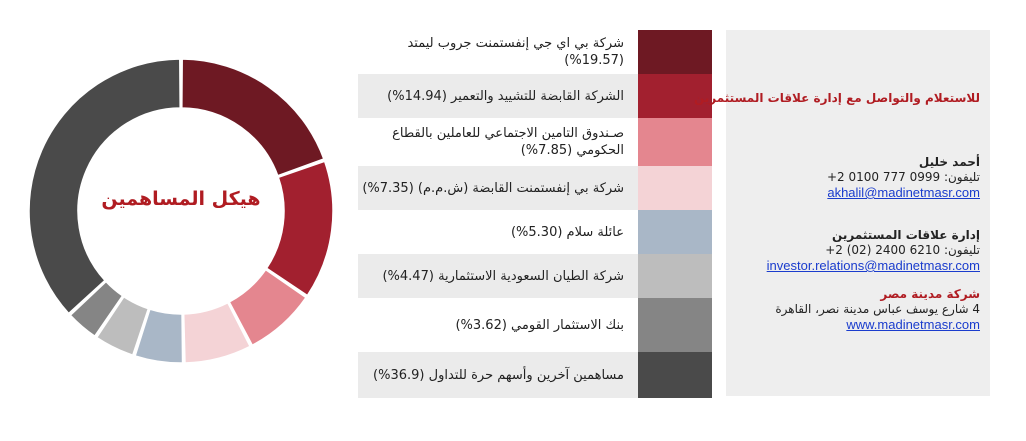  What do you see at coordinates (913, 324) in the screenshot?
I see `company-website-link: www.madinetmasr.com` at bounding box center [913, 324].